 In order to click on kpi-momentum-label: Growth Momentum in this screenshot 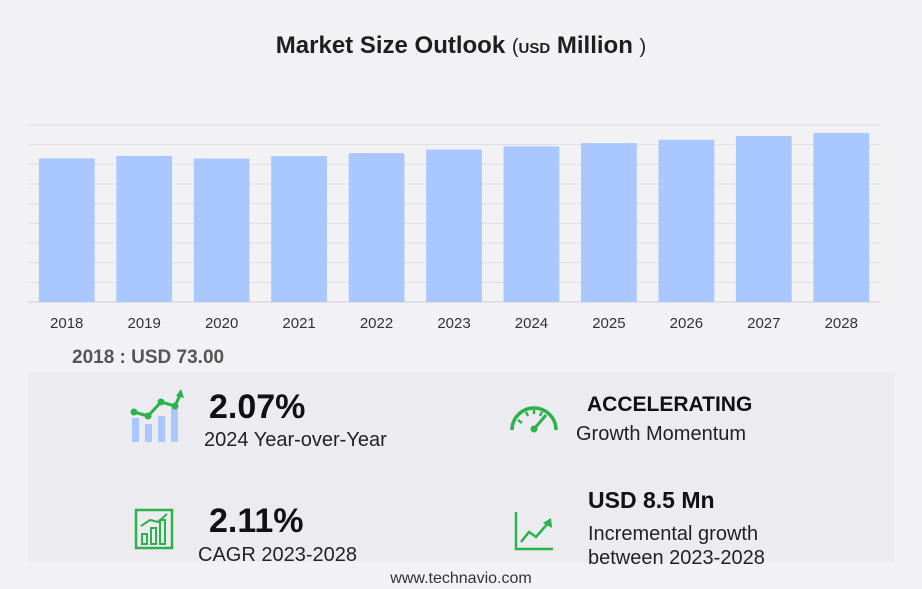, I will do `click(661, 434)`.